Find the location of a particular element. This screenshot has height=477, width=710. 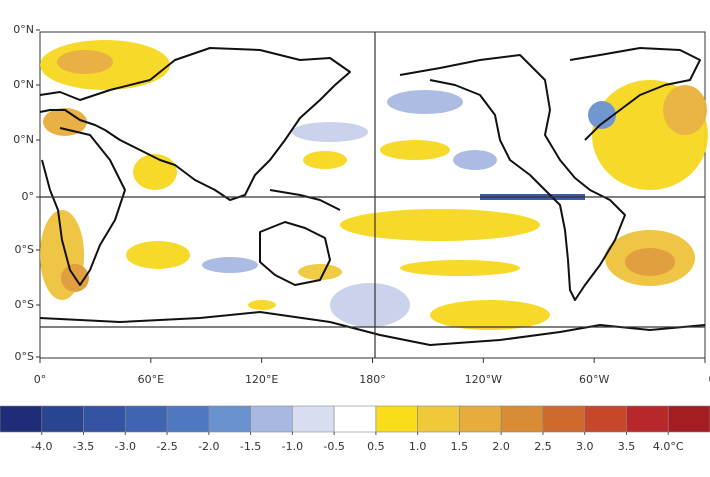

lon-label: 60°W is located at coordinates (594, 379).